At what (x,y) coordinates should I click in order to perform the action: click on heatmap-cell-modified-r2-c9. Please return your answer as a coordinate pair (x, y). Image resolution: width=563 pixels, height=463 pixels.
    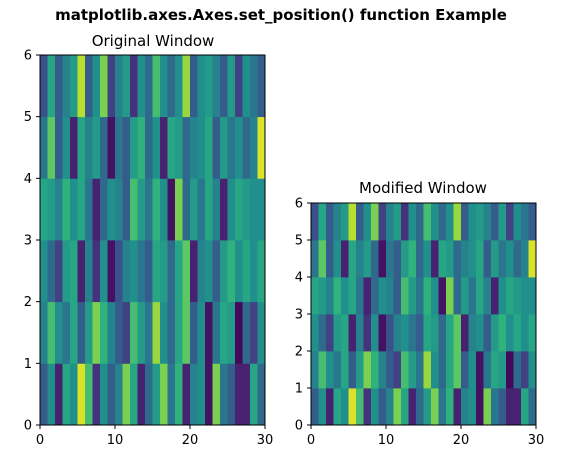
    Looking at the image, I should click on (382, 333).